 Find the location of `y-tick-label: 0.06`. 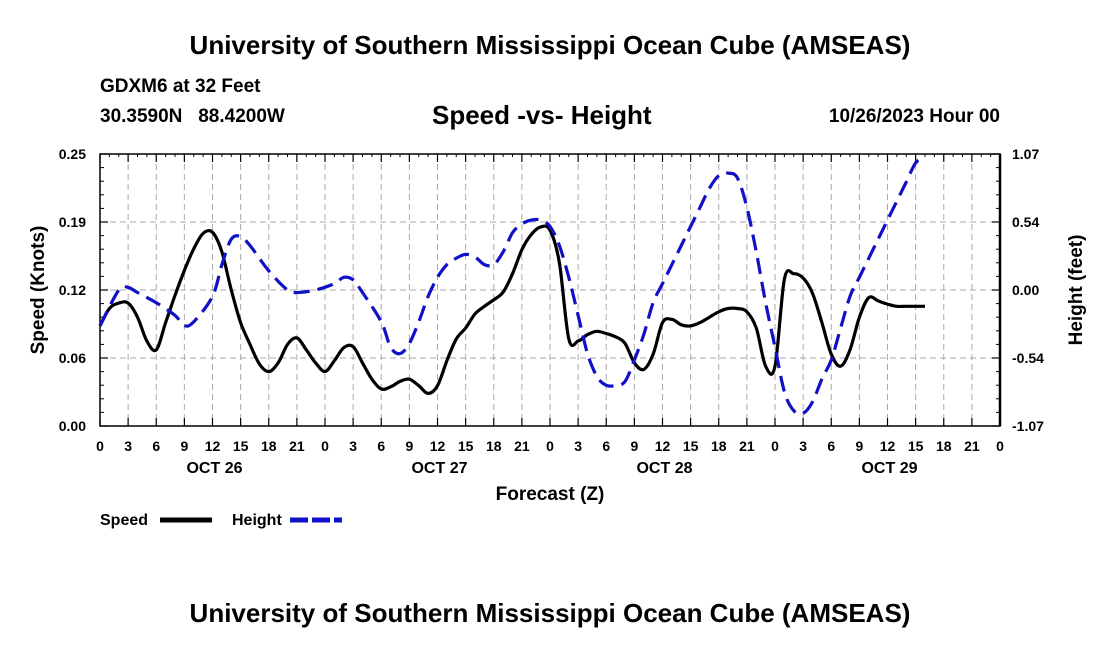

y-tick-label: 0.06 is located at coordinates (72, 358).